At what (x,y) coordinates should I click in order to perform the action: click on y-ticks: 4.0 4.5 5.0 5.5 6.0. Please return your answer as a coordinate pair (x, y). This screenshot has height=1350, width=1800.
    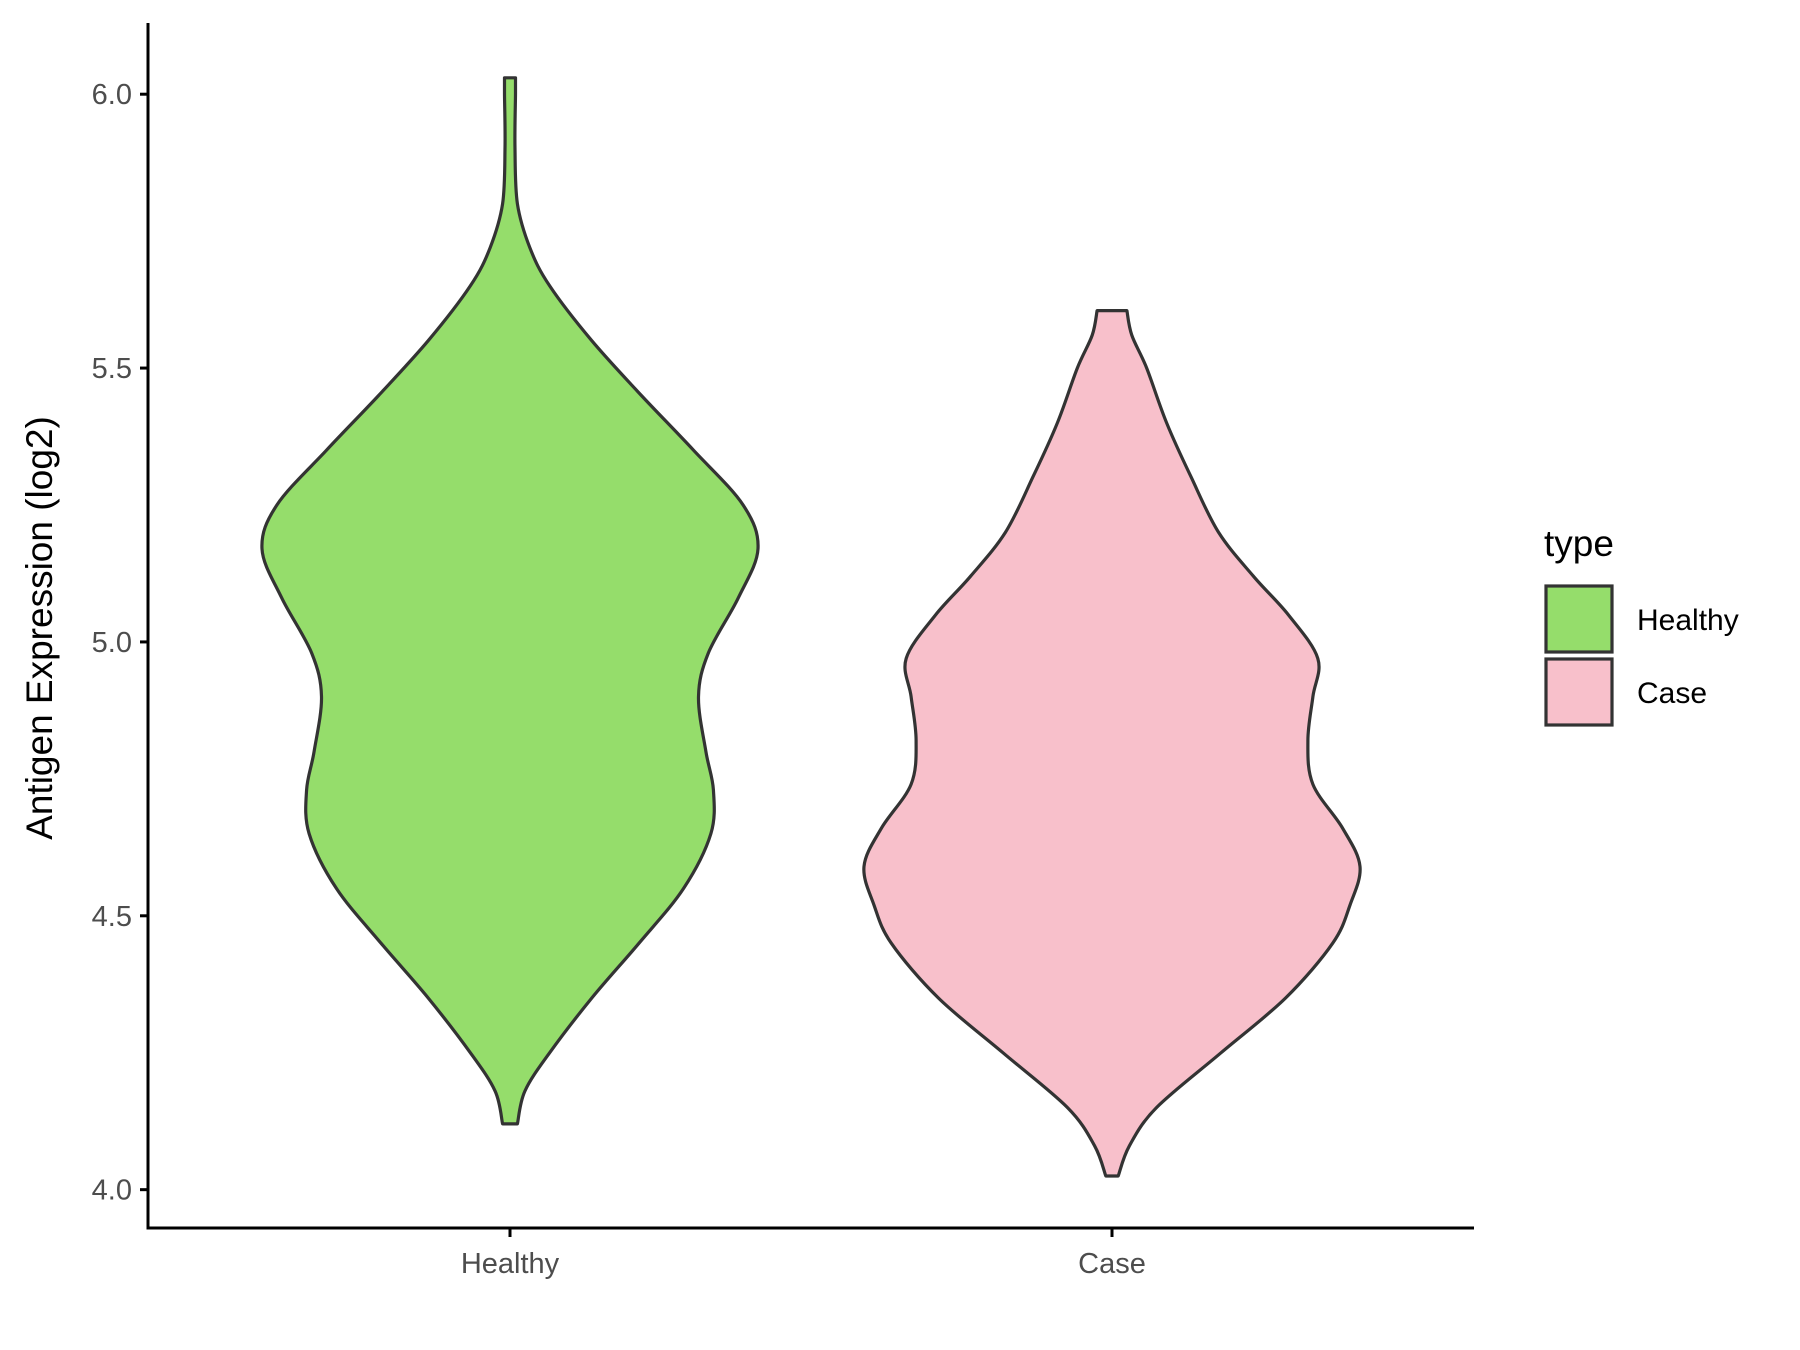
    Looking at the image, I should click on (120, 643).